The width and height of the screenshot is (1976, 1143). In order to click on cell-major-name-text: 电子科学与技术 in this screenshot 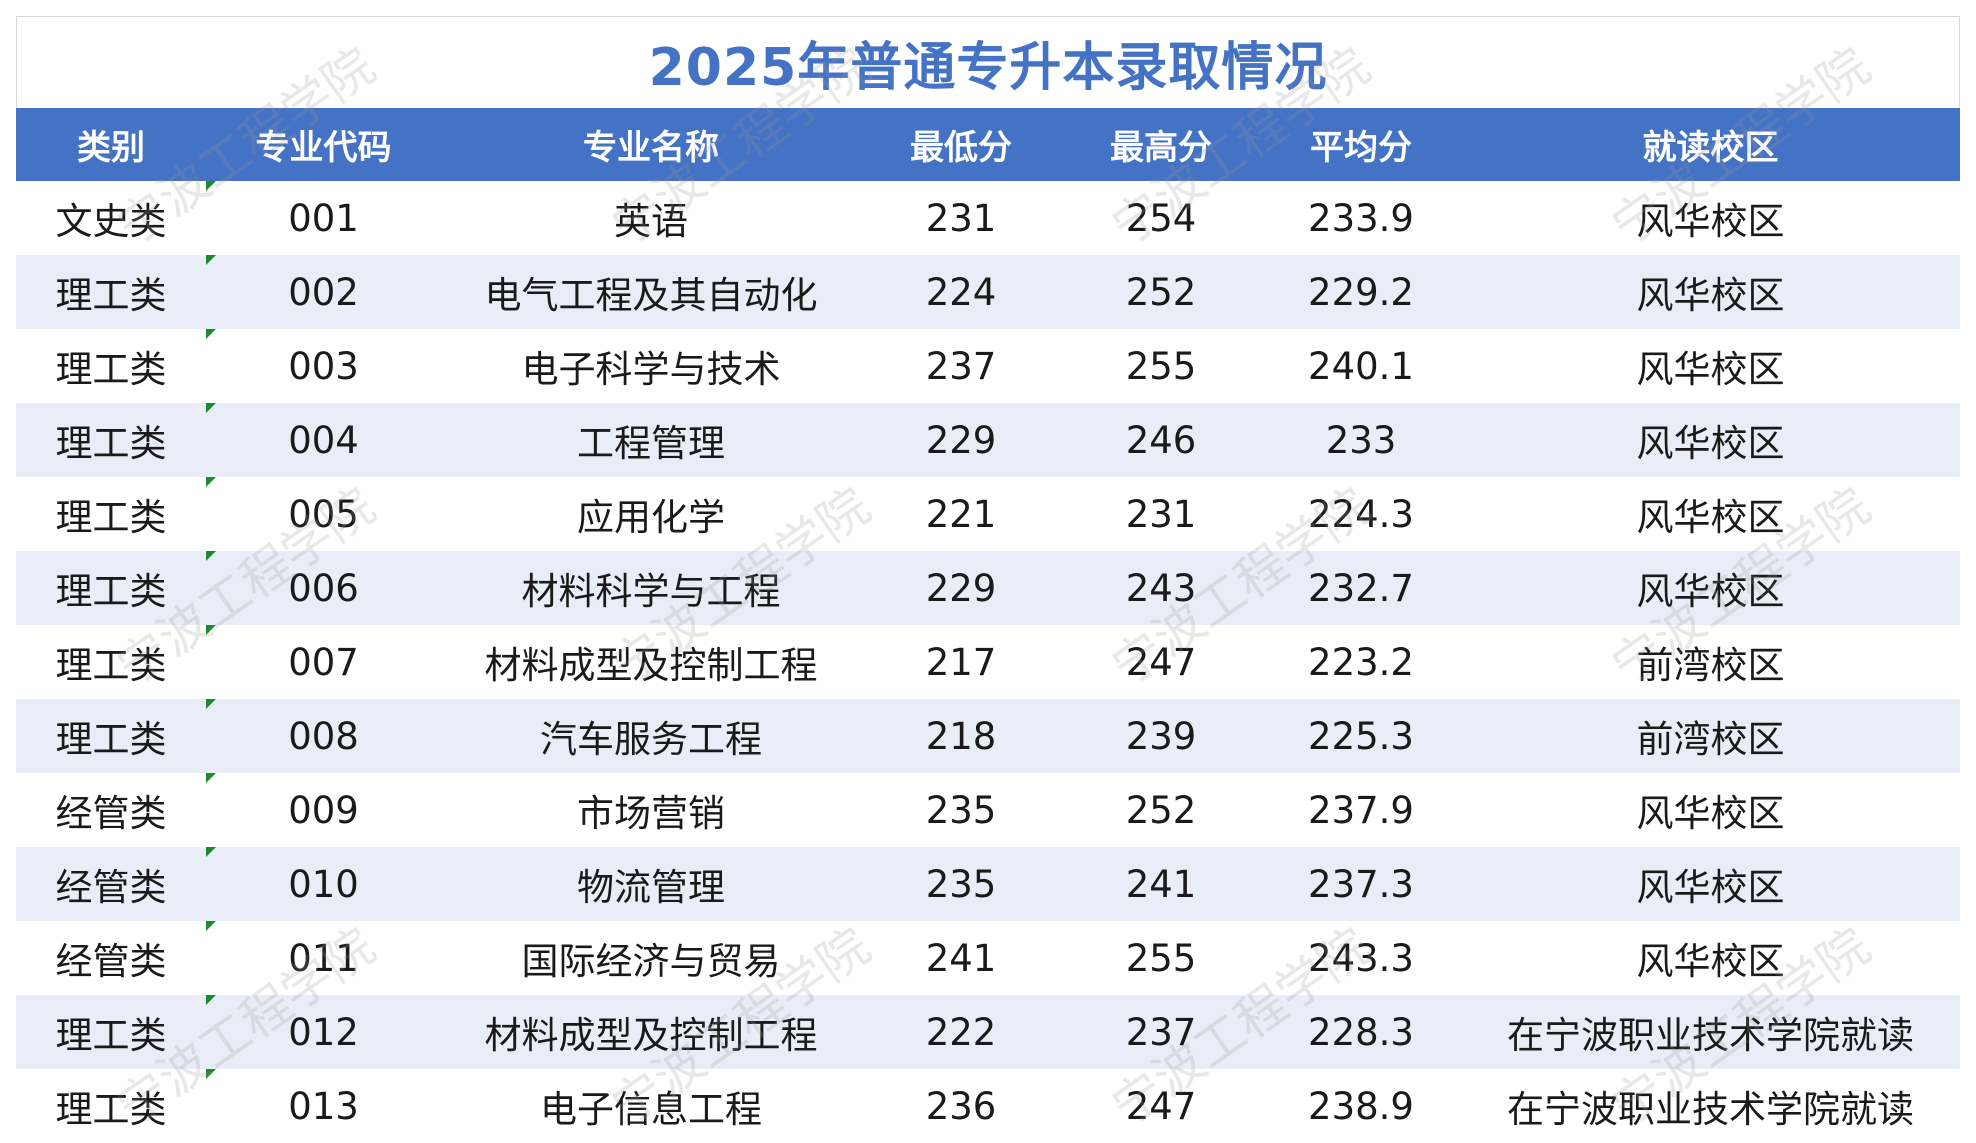, I will do `click(651, 369)`.